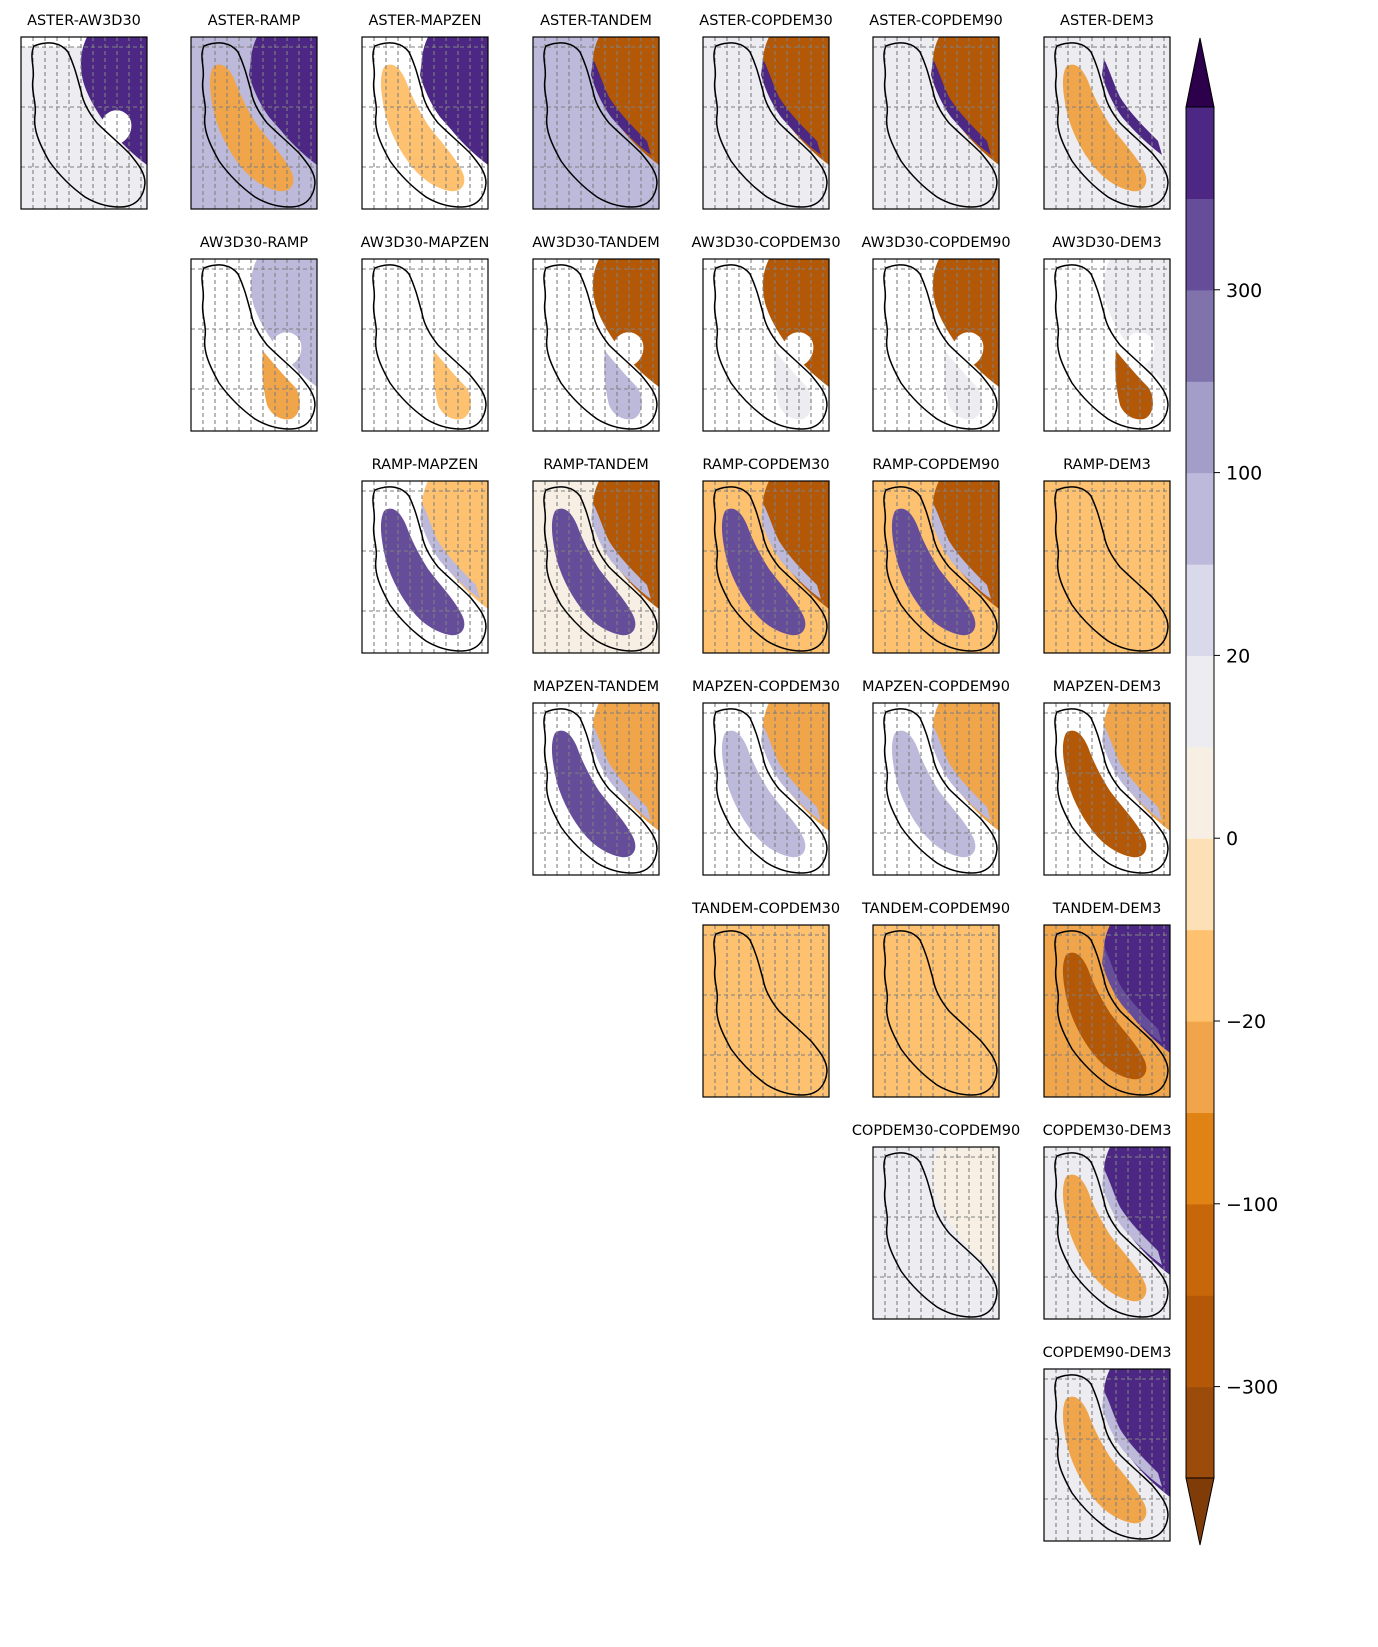  I want to click on colorbar-tick-label: −20, so click(1246, 1022).